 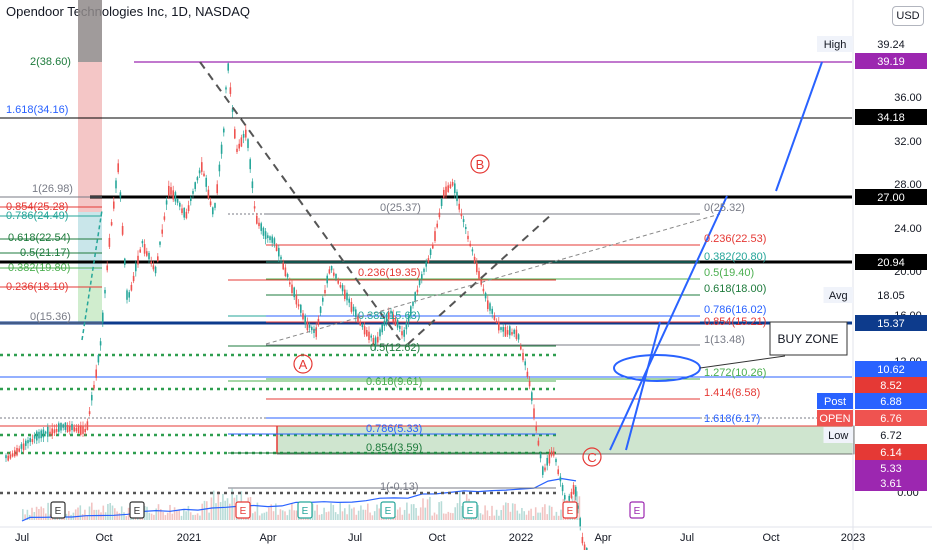 What do you see at coordinates (37, 207) in the screenshot?
I see `fib-left-label: 0.854(25.28)` at bounding box center [37, 207].